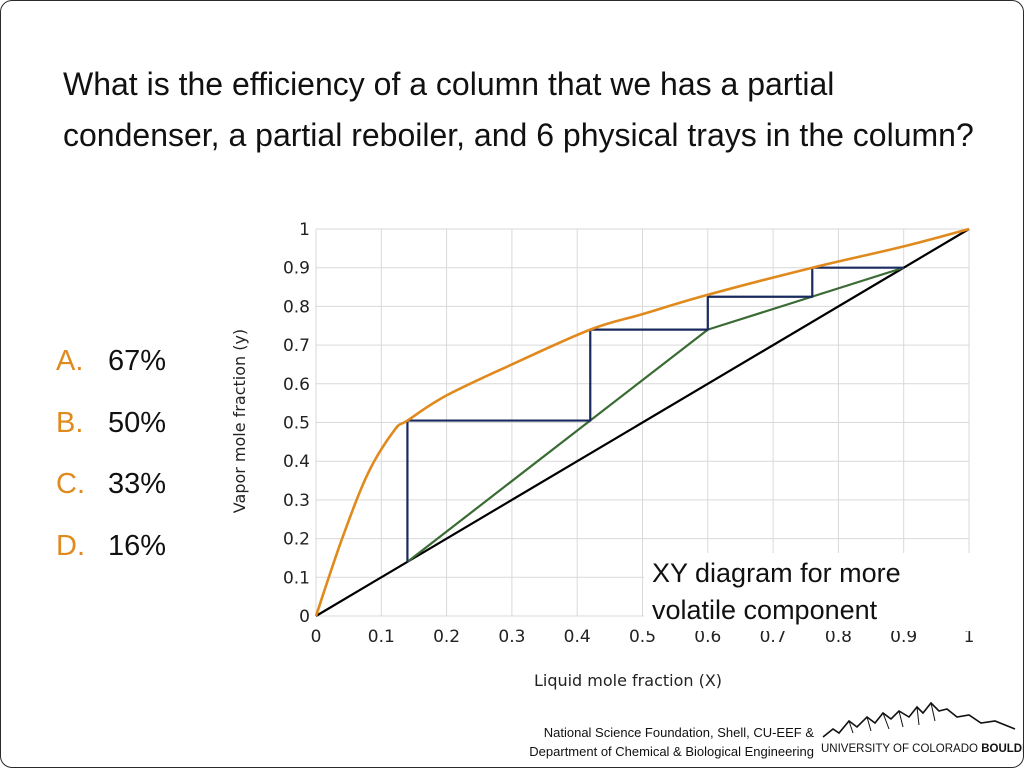 The height and width of the screenshot is (768, 1024). I want to click on choice-letter: A., so click(70, 361).